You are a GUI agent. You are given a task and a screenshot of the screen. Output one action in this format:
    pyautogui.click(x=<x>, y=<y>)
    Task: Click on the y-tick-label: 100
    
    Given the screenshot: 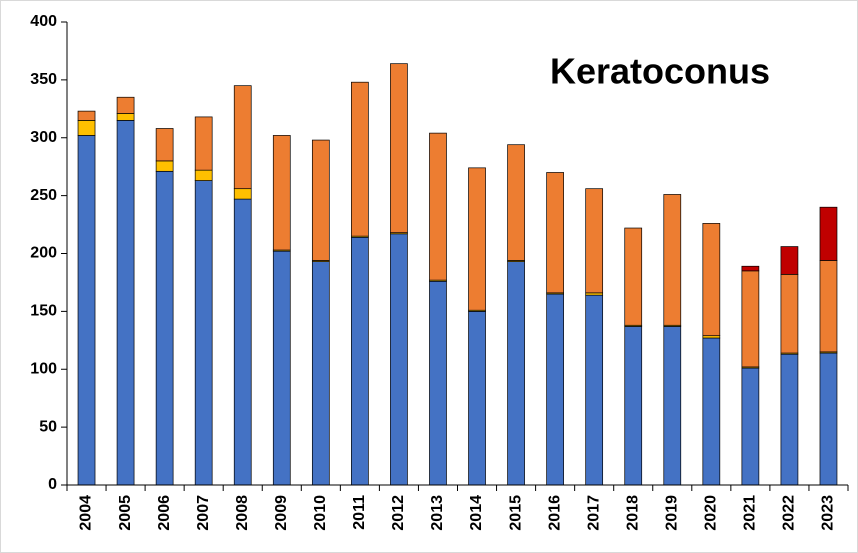 What is the action you would take?
    pyautogui.click(x=43, y=368)
    